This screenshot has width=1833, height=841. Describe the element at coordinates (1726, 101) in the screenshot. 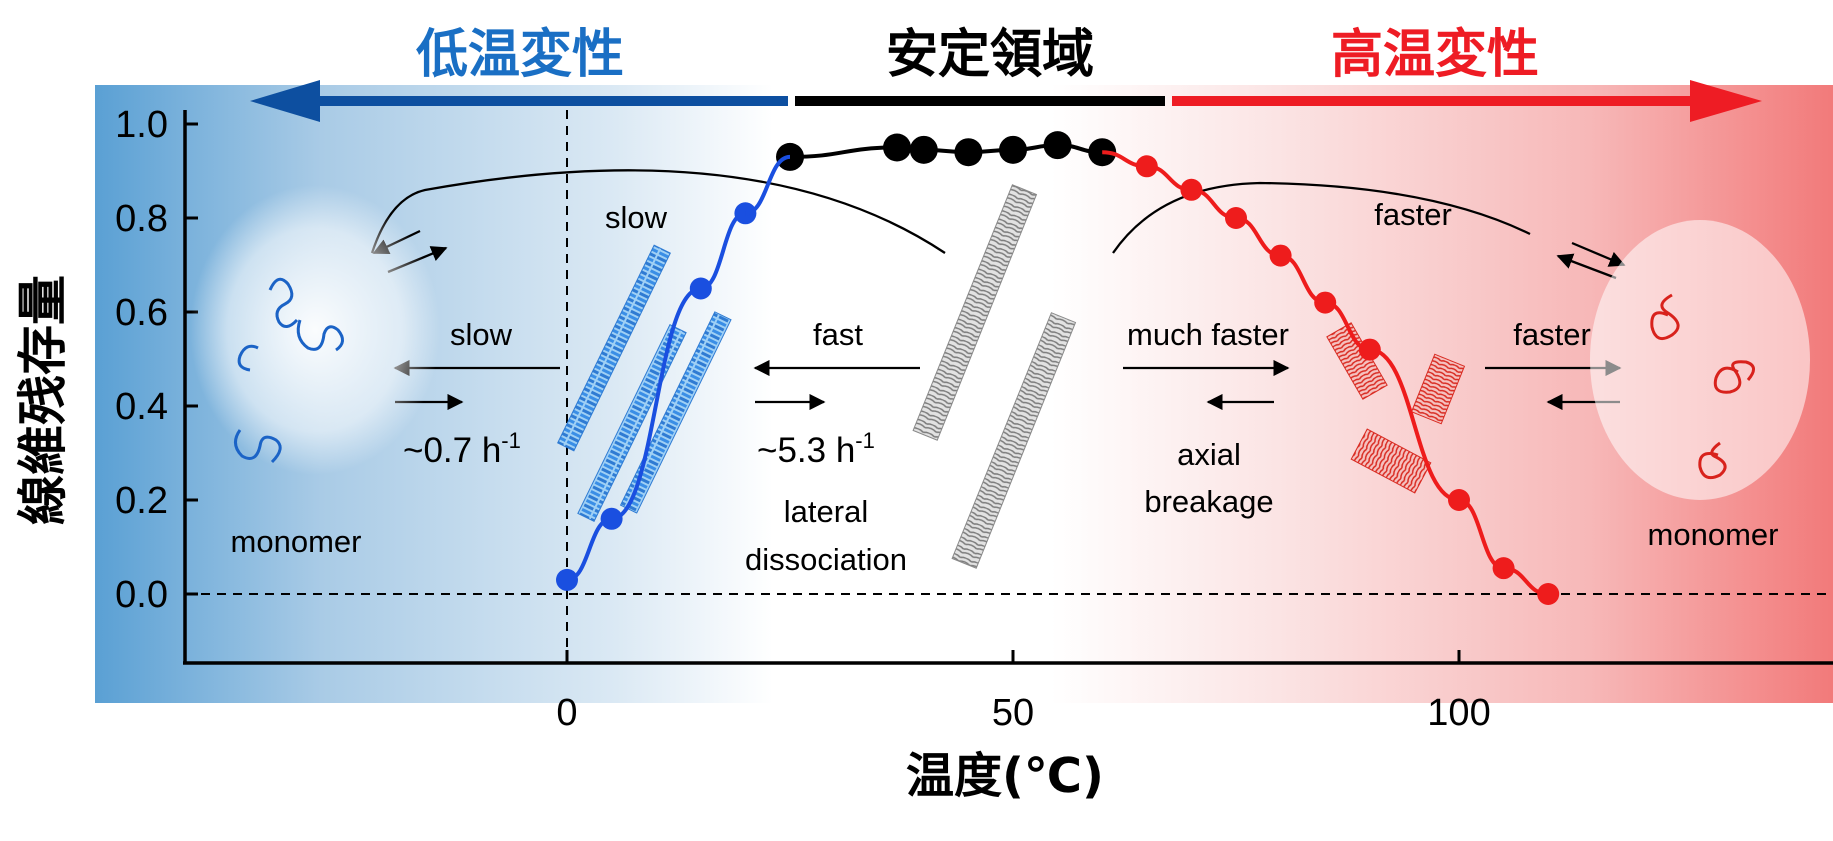

I see `high-temp-arrow-head` at that location.